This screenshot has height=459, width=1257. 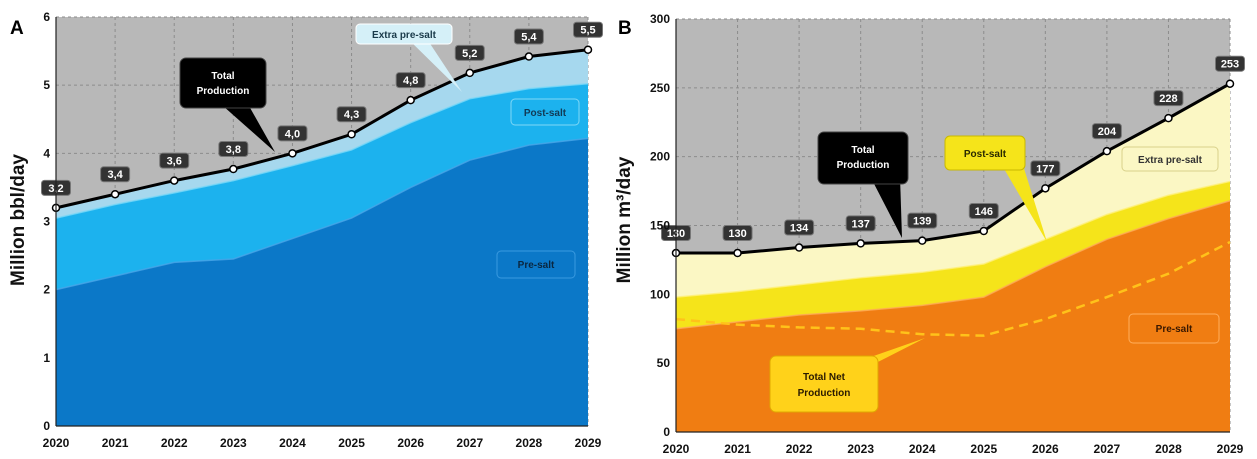 I want to click on x-tick-label: 2028, so click(x=529, y=443).